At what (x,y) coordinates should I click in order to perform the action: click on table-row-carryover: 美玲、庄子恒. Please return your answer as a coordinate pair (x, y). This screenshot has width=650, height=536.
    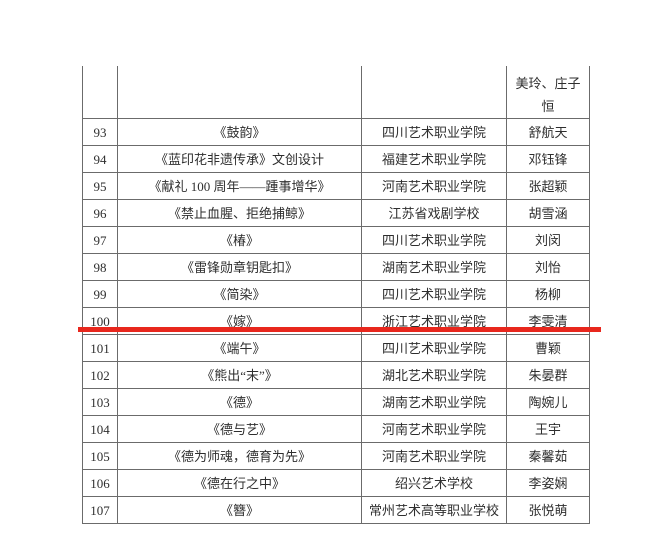
    Looking at the image, I should click on (336, 92).